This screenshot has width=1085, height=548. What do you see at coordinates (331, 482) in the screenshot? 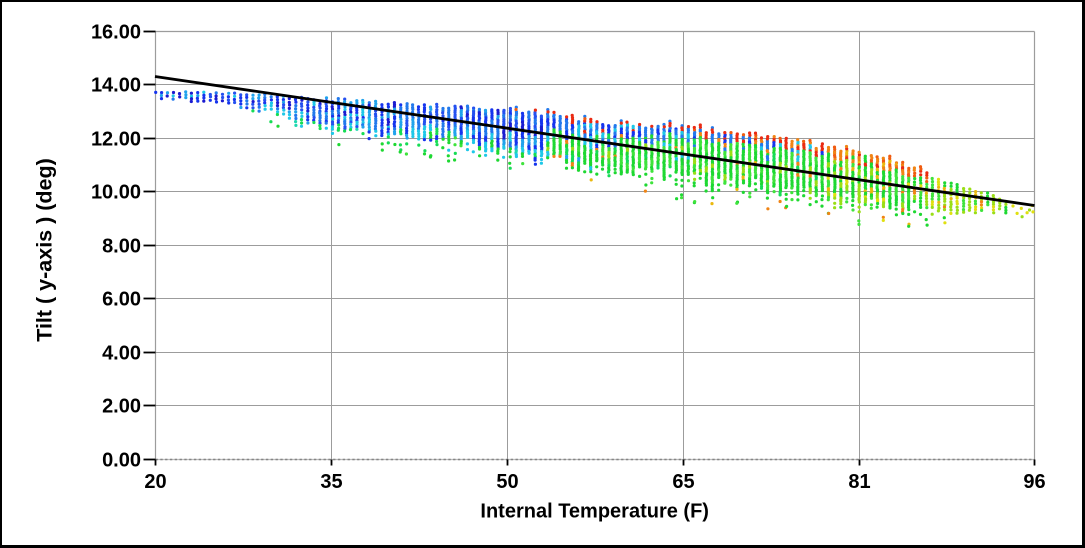
I see `svg-text: 35` at bounding box center [331, 482].